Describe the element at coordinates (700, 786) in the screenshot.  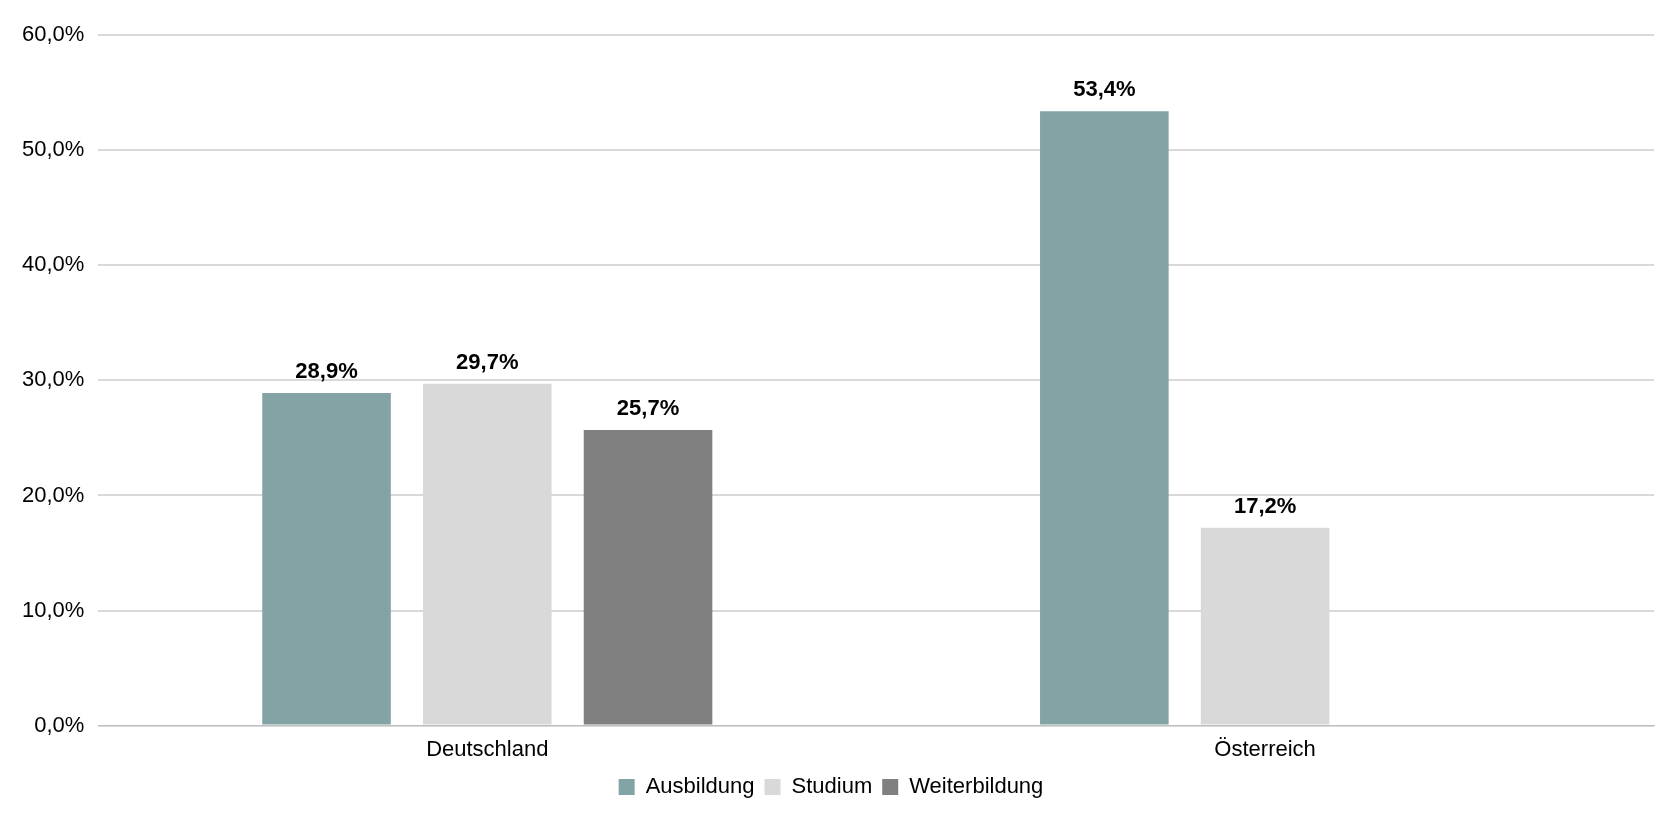
I see `legend-label: Ausbildung` at that location.